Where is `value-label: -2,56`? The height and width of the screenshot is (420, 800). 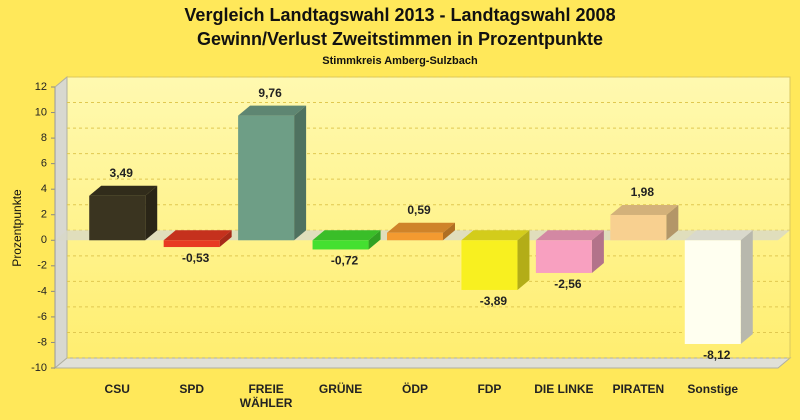
value-label: -2,56 is located at coordinates (568, 284).